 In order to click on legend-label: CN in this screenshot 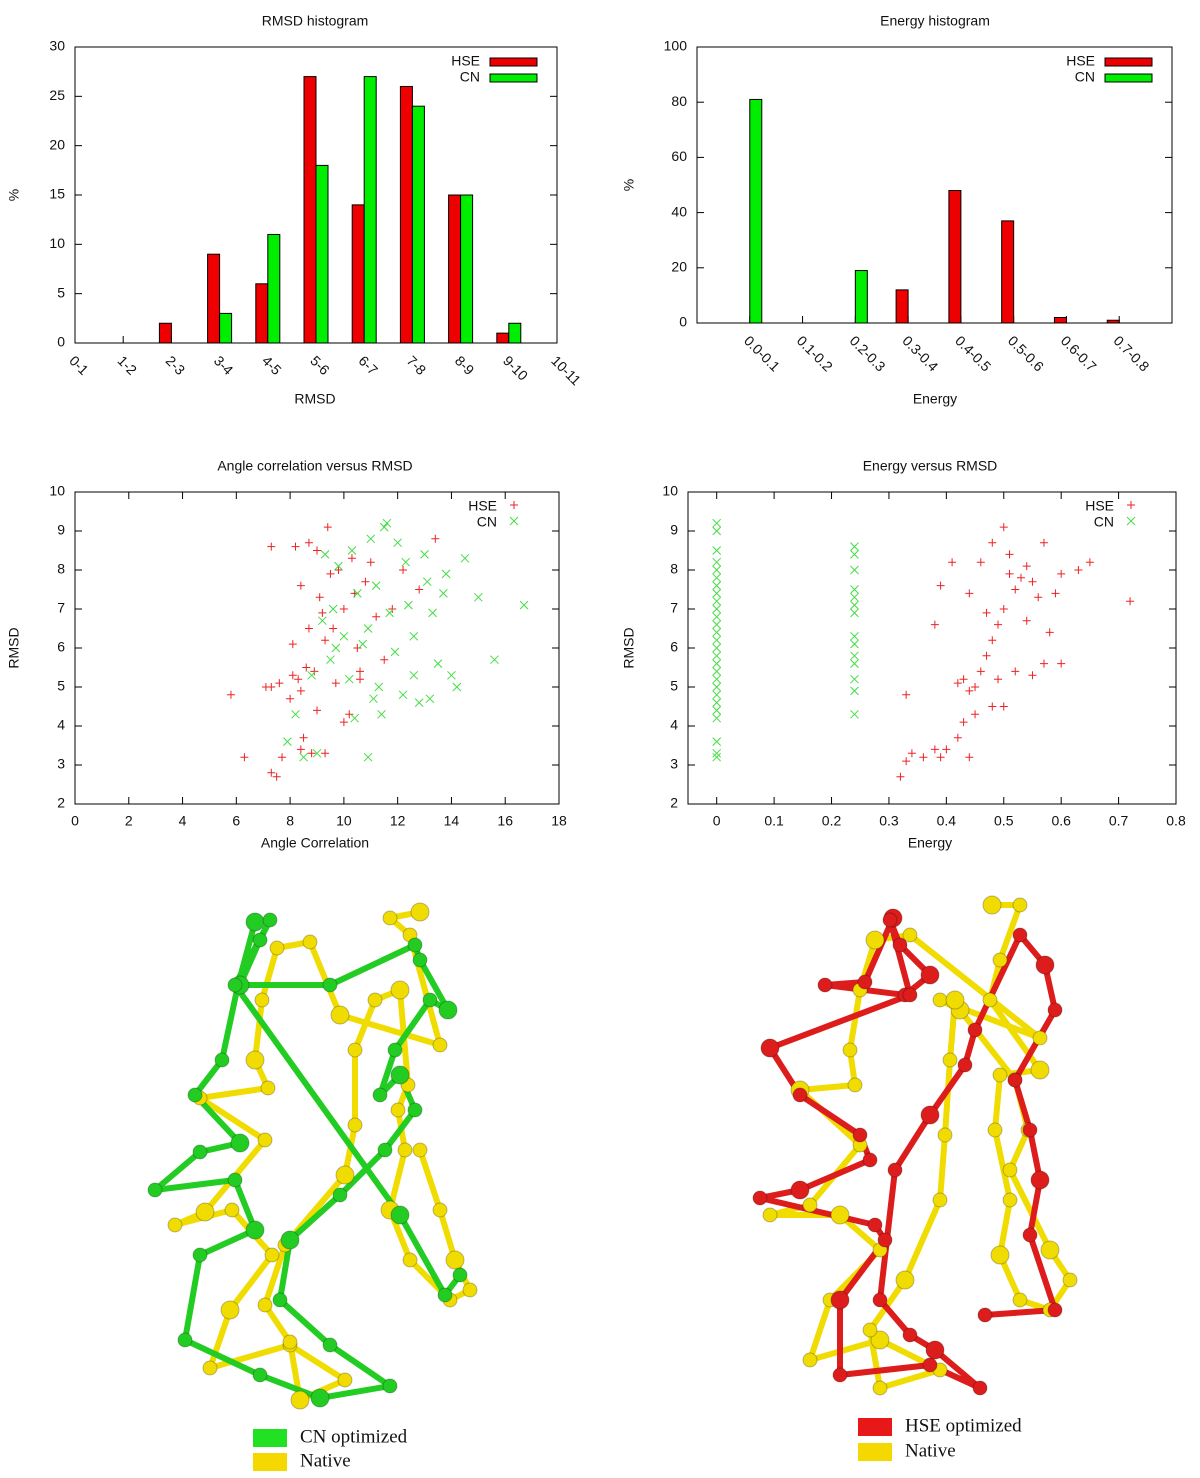, I will do `click(470, 77)`.